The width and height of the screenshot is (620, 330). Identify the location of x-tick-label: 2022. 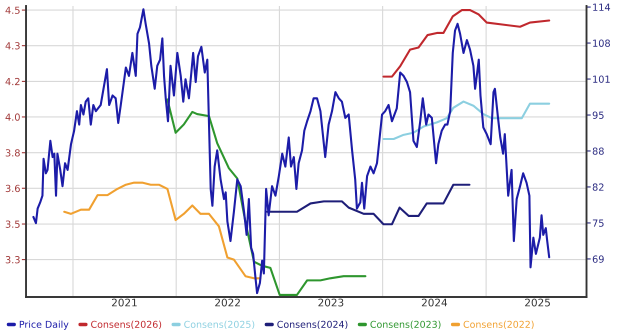
(227, 302).